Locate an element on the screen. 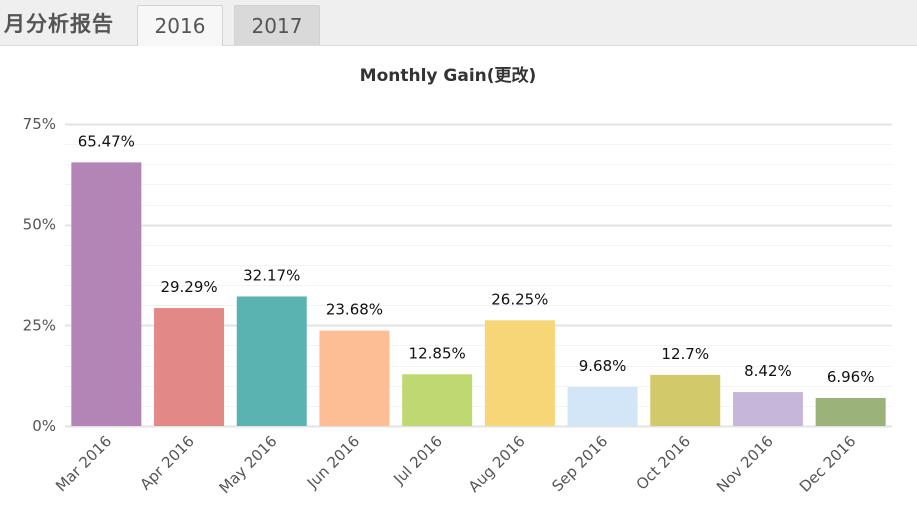 This screenshot has width=917, height=527. data-label: 12.7% is located at coordinates (685, 354).